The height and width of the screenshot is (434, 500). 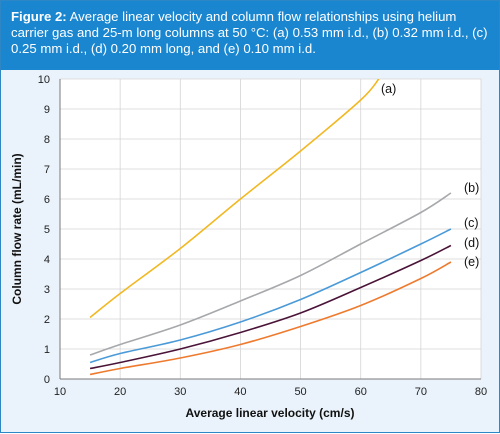 I want to click on y-tick-label: 0, so click(x=47, y=380).